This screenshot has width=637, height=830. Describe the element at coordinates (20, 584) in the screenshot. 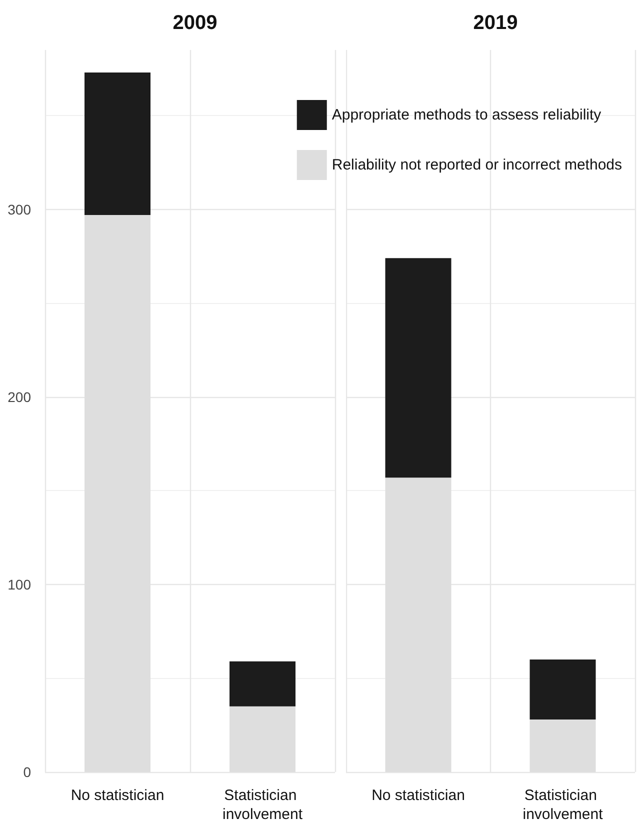

I see `y-tick-label: 100` at that location.